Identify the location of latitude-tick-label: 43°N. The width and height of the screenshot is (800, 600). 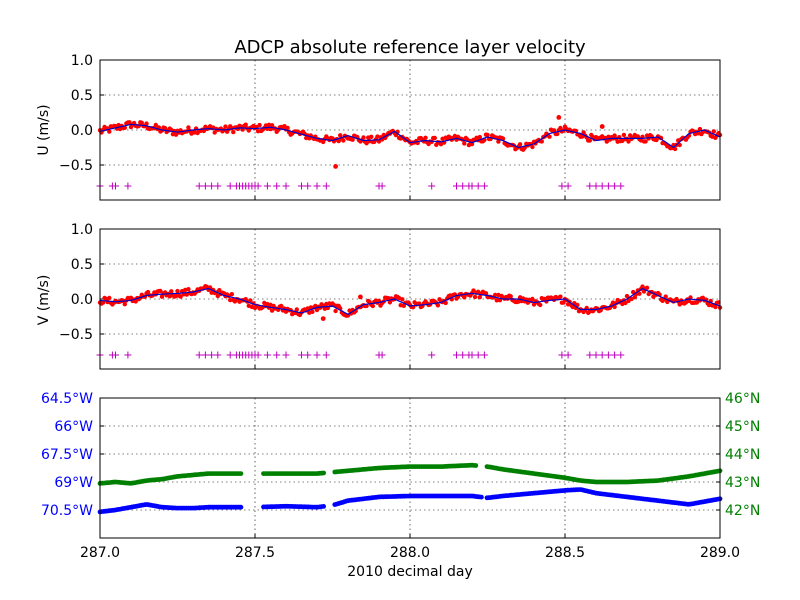
(742, 483).